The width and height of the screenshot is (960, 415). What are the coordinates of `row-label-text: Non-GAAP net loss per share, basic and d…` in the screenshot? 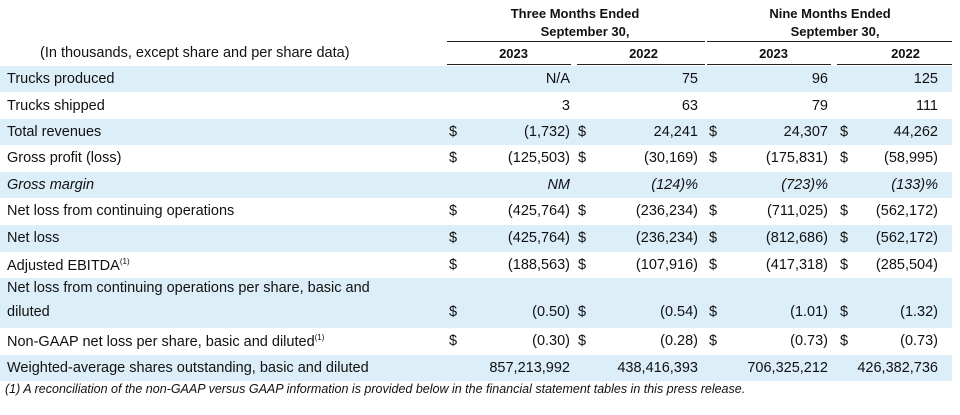 It's located at (161, 341).